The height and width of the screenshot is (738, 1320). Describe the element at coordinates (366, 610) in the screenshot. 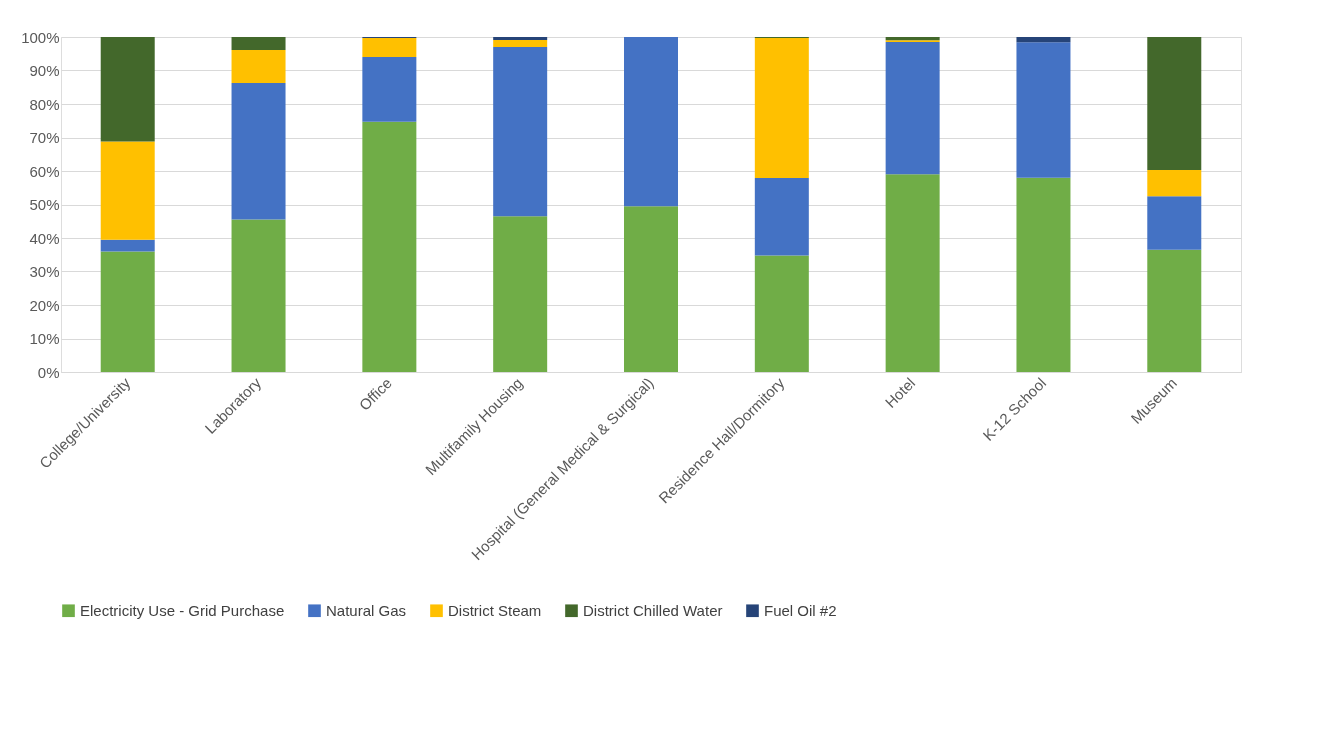

I see `legend-label: Natural Gas` at that location.